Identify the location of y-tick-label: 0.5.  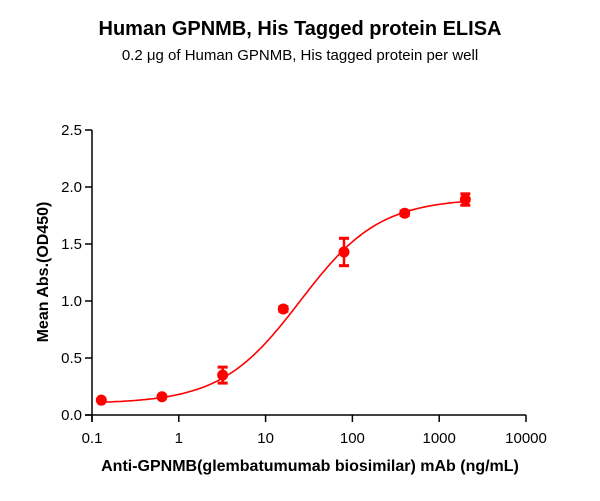
(71, 358).